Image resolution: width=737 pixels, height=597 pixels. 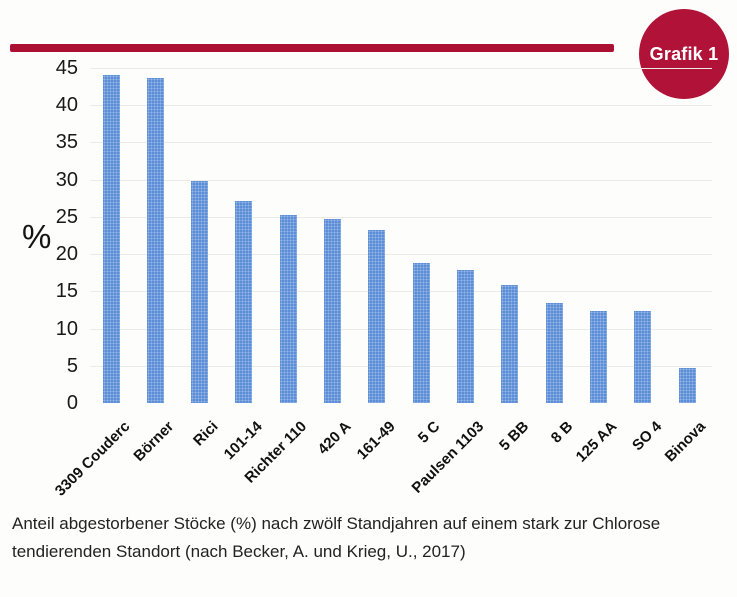 I want to click on x-category-label: 3309 Couderc, so click(x=92, y=459).